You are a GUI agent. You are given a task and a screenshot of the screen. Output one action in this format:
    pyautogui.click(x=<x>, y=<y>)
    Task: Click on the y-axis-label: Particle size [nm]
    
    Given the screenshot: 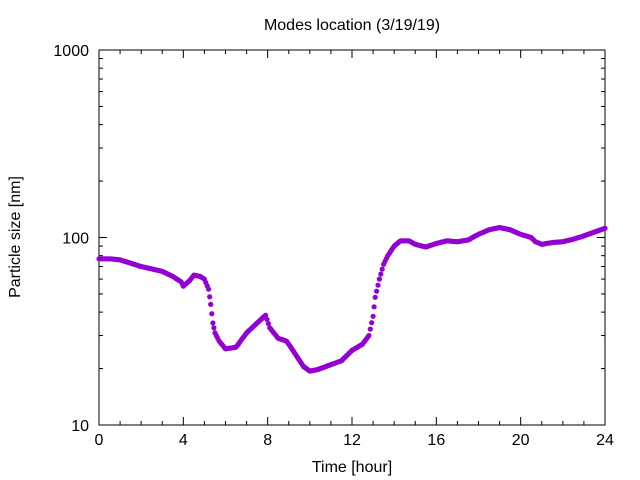 What is the action you would take?
    pyautogui.click(x=15, y=237)
    